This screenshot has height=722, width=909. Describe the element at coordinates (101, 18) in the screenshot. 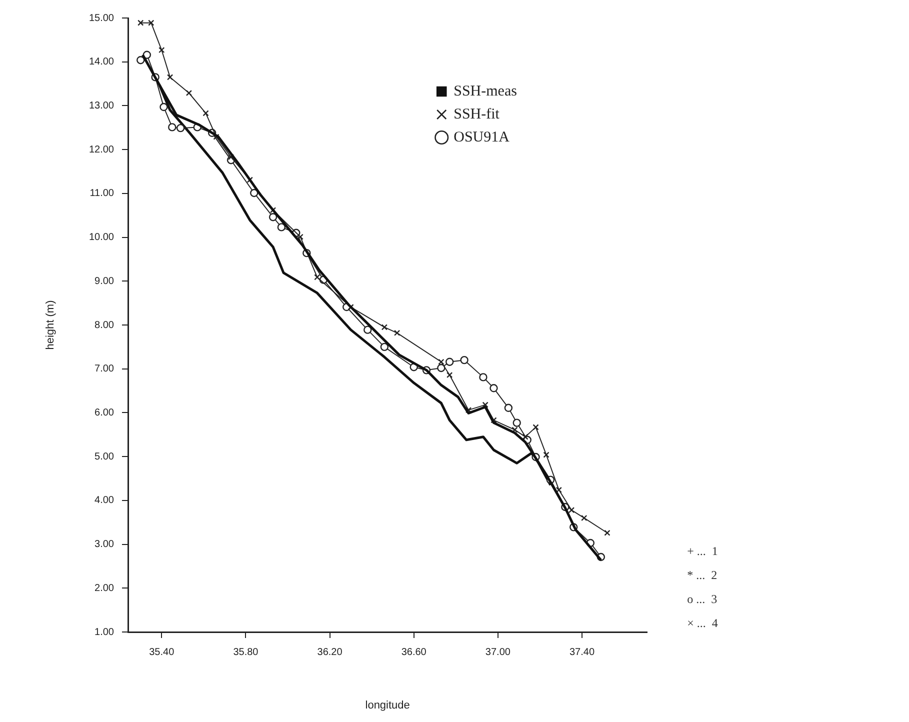

I see `y-tick-label: 15.00` at that location.